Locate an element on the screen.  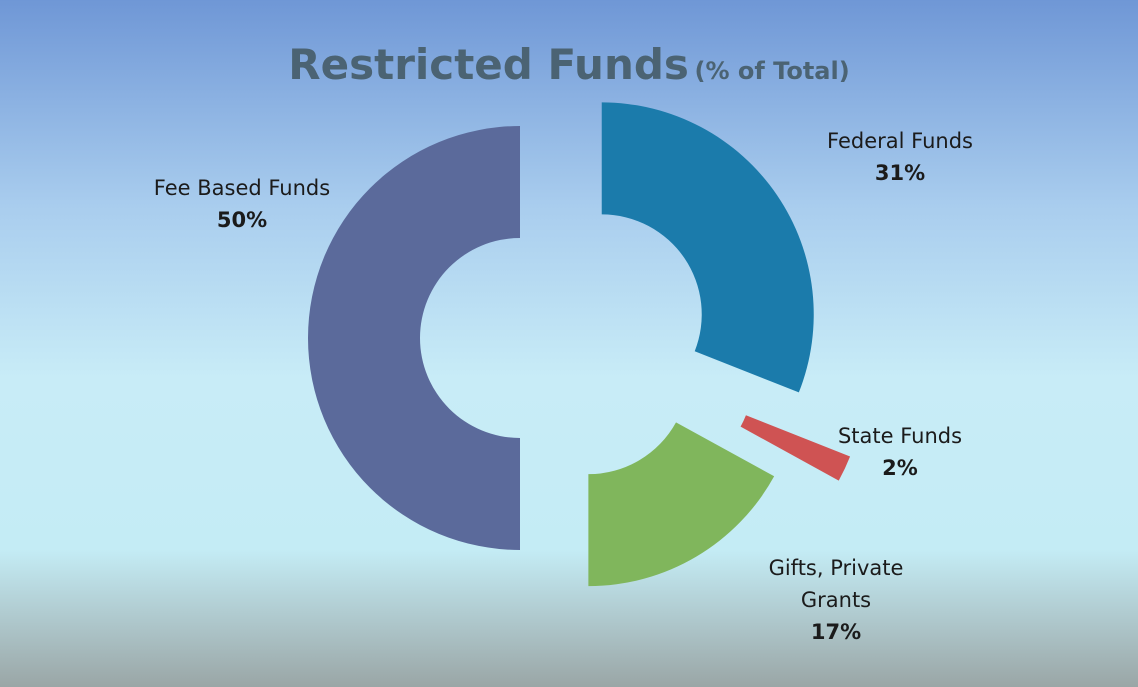
slice-label: State Funds 2% is located at coordinates (900, 452).